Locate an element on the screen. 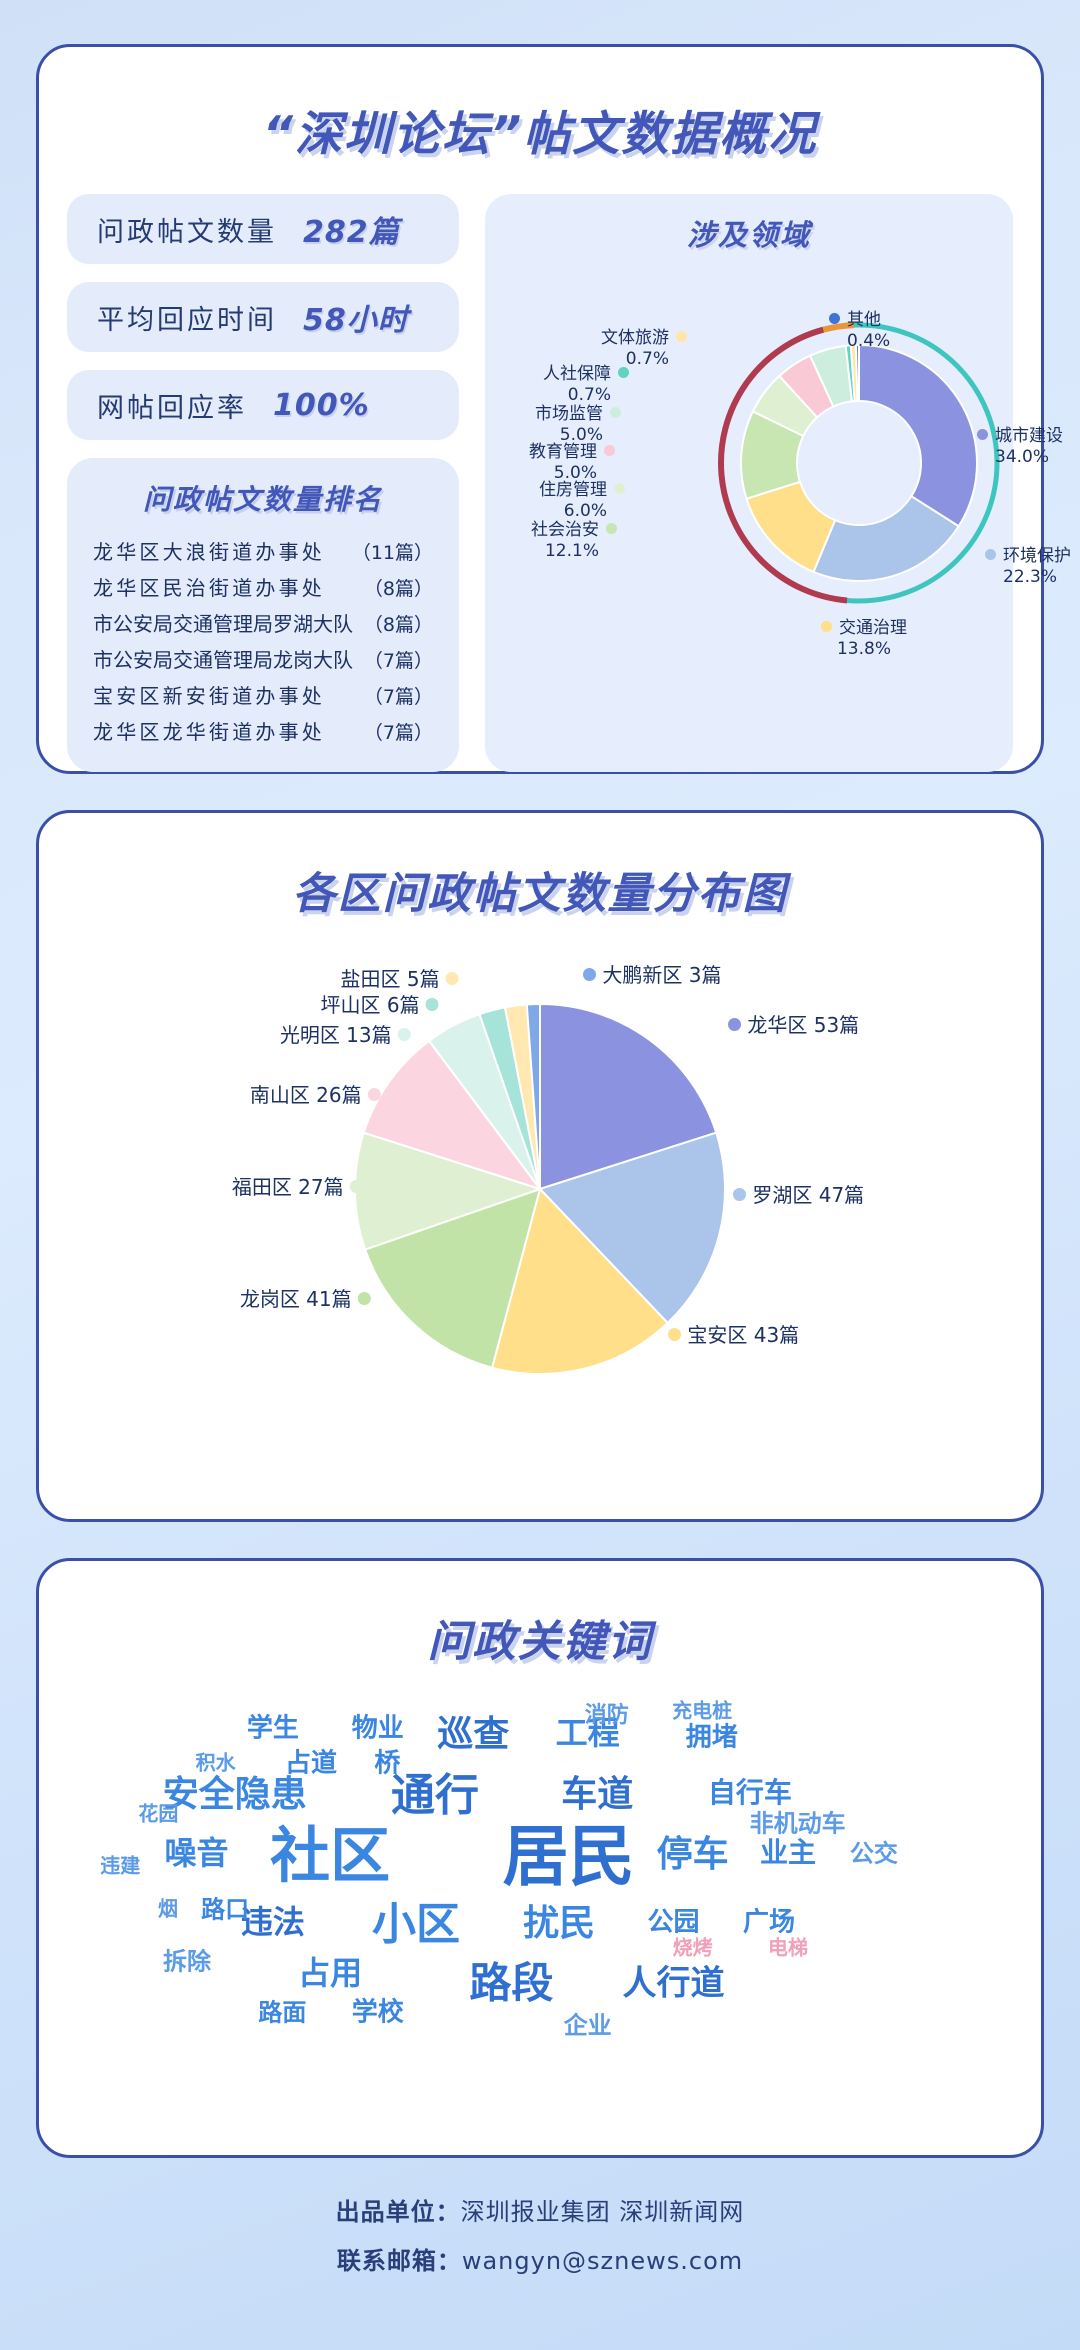  keyword: 学校 is located at coordinates (377, 2012).